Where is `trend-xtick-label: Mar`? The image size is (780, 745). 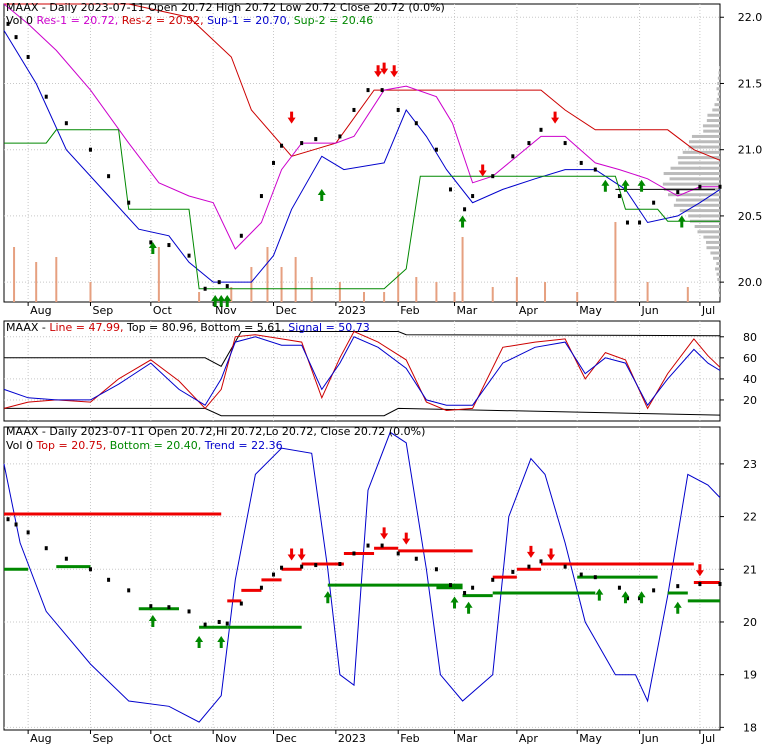
trend-xtick-label: Mar is located at coordinates (467, 738).